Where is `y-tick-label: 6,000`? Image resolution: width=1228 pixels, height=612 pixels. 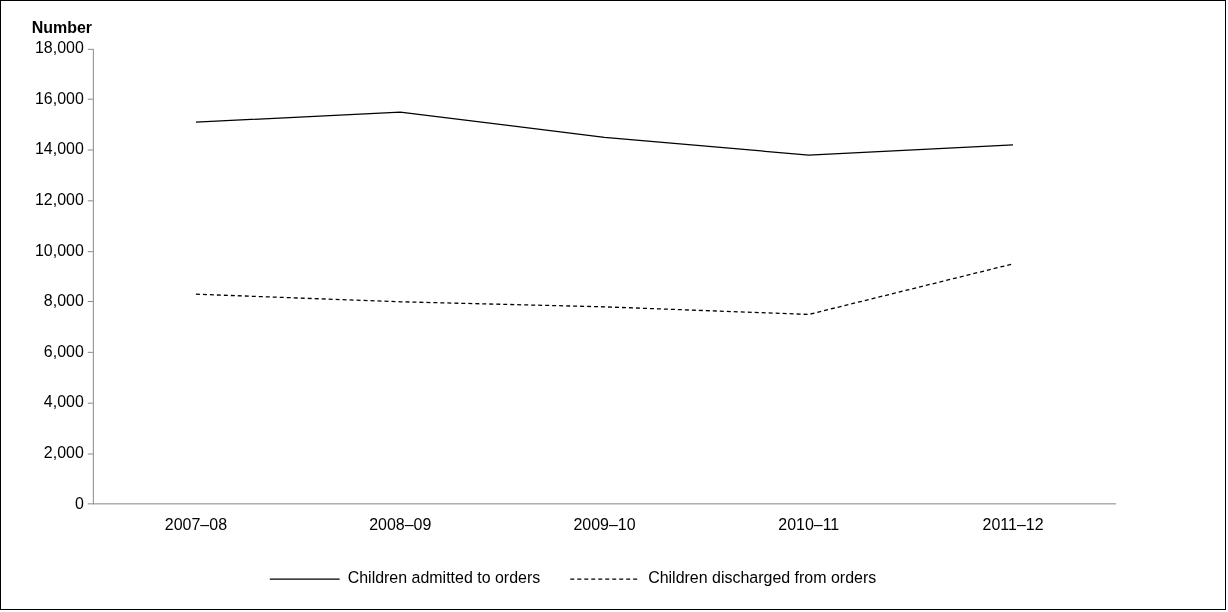 y-tick-label: 6,000 is located at coordinates (63, 351).